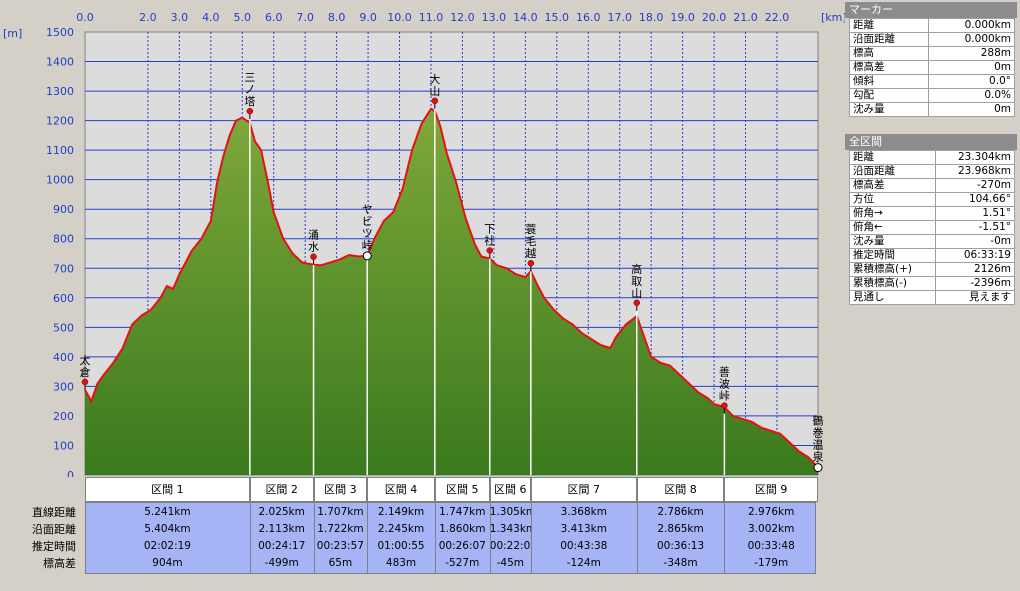  Describe the element at coordinates (818, 439) in the screenshot. I see `waypoint-label: 鶴巻温泉` at that location.